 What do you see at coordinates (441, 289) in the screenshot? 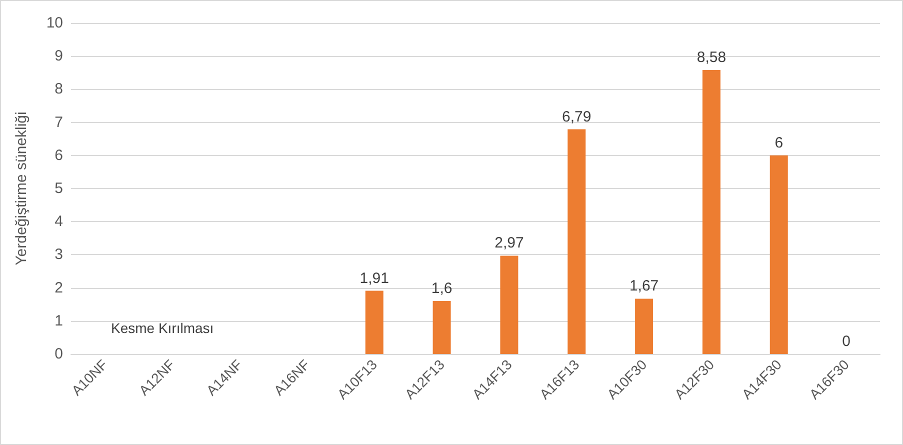
I see `data-label: 1,6` at bounding box center [441, 289].